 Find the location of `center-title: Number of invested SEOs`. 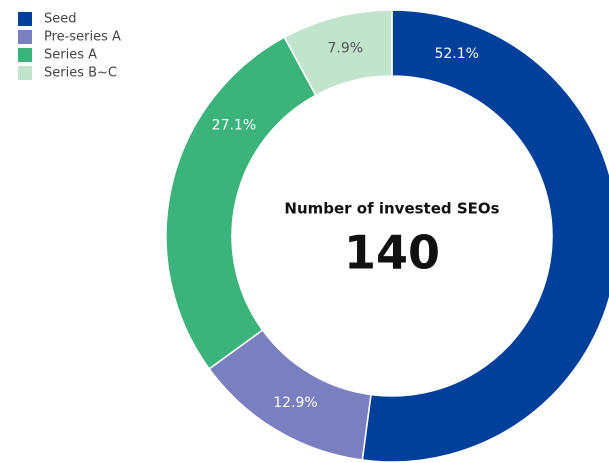

center-title: Number of invested SEOs is located at coordinates (391, 209).